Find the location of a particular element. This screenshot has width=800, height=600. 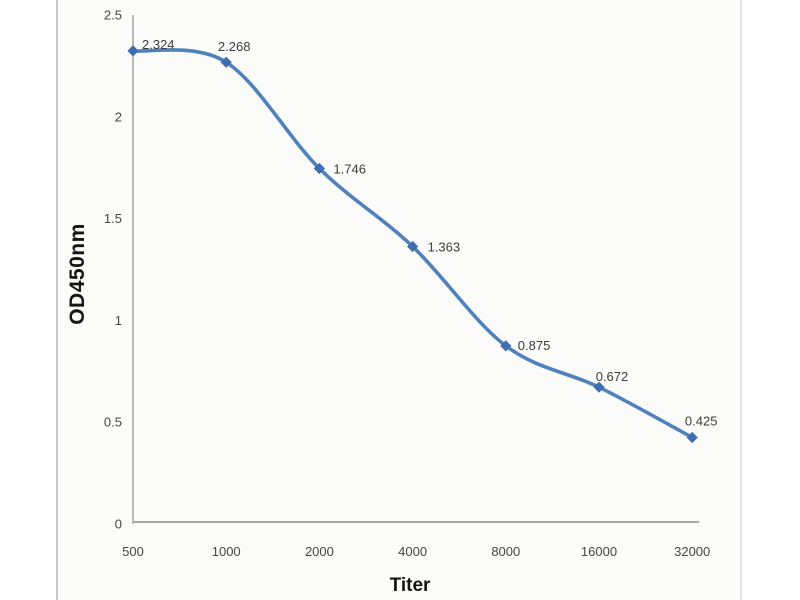

x-tick-label: 4000 is located at coordinates (412, 551).